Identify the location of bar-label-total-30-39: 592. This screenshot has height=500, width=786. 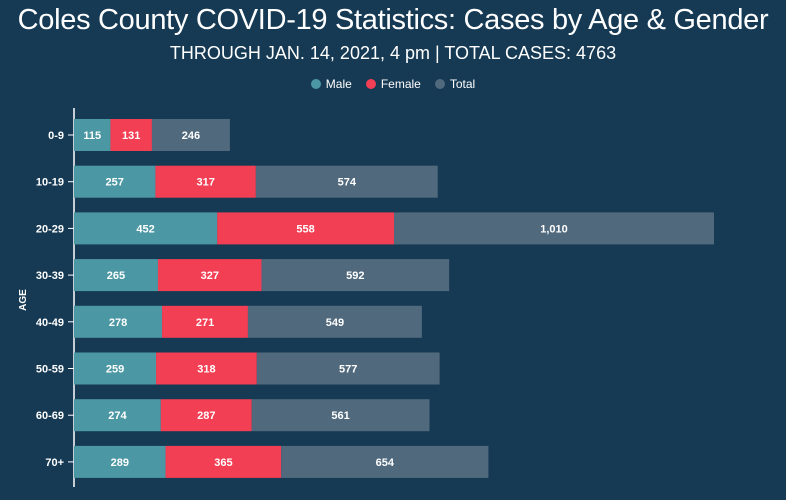
(355, 276).